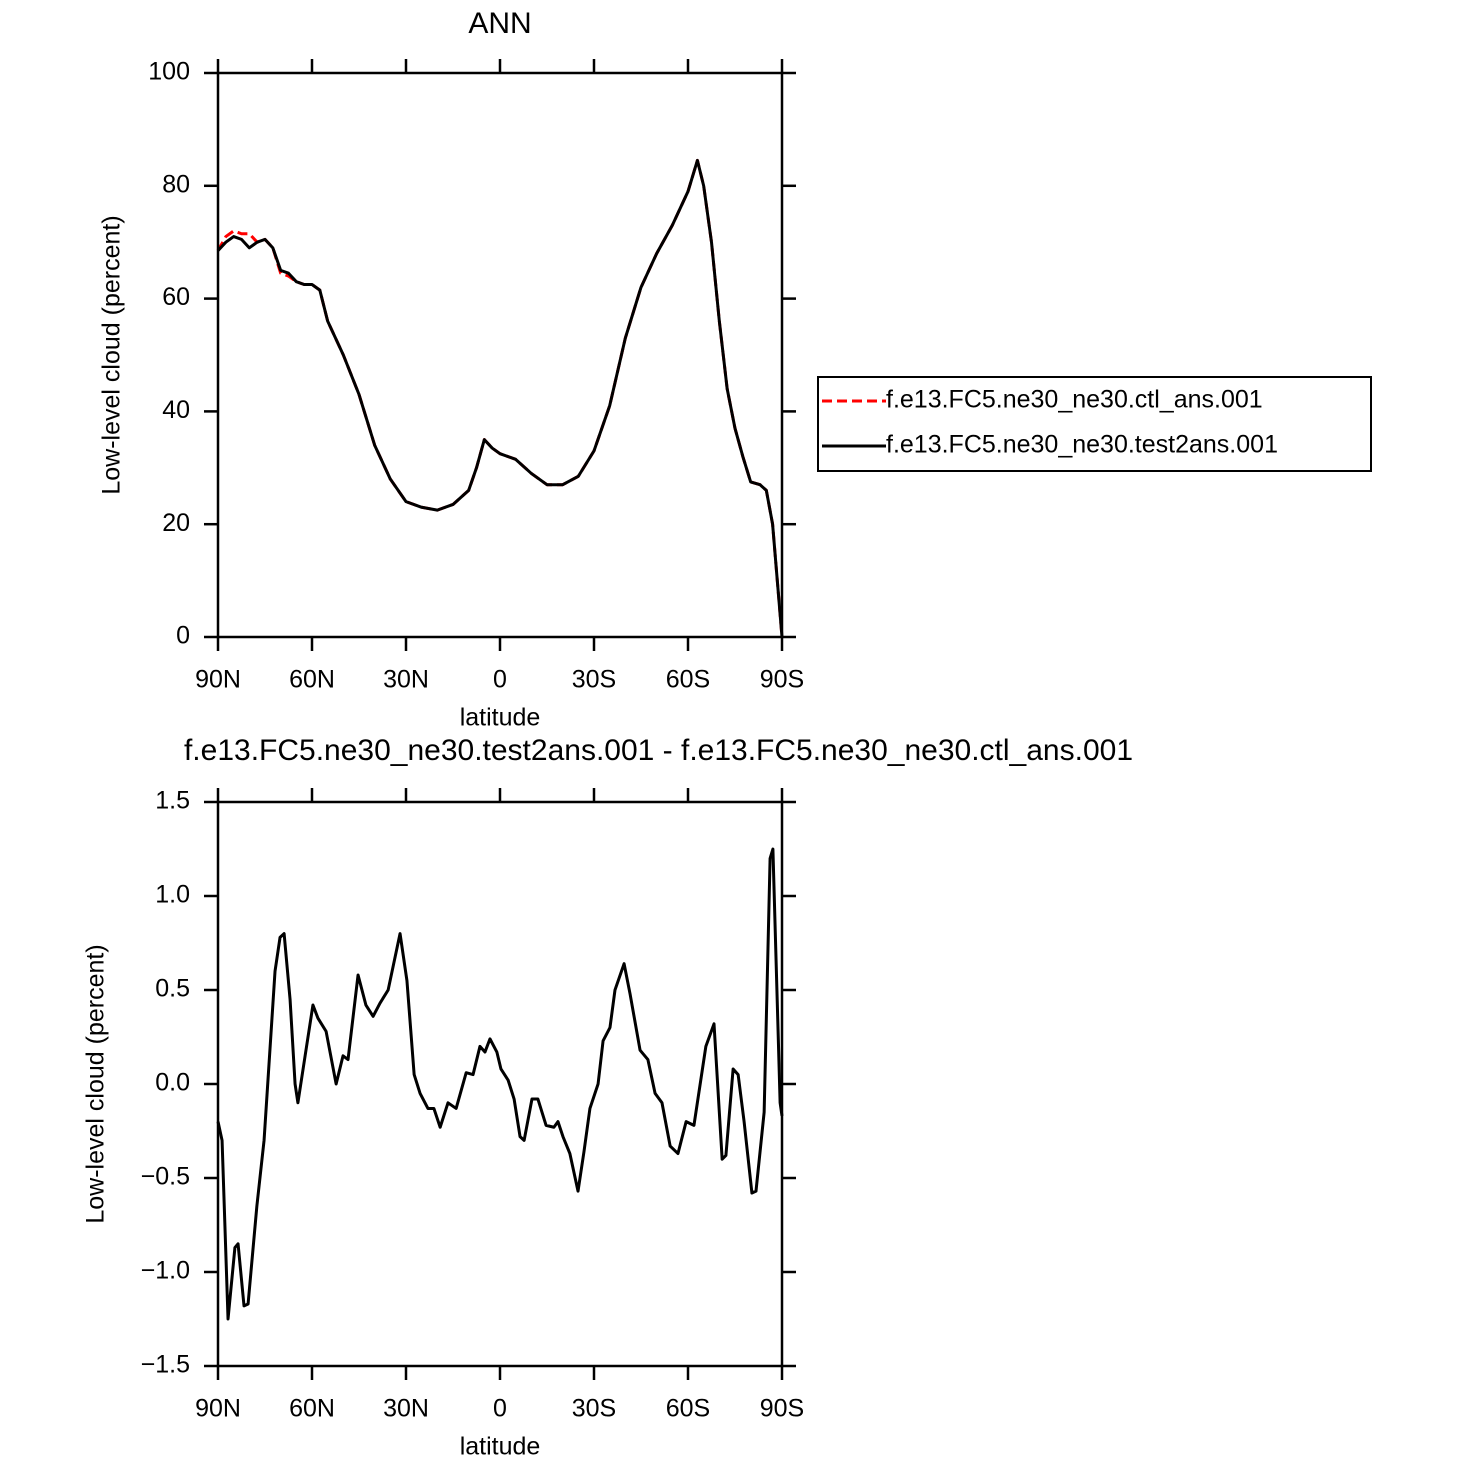 The width and height of the screenshot is (1469, 1469). What do you see at coordinates (176, 184) in the screenshot?
I see `y-tick-label: 80` at bounding box center [176, 184].